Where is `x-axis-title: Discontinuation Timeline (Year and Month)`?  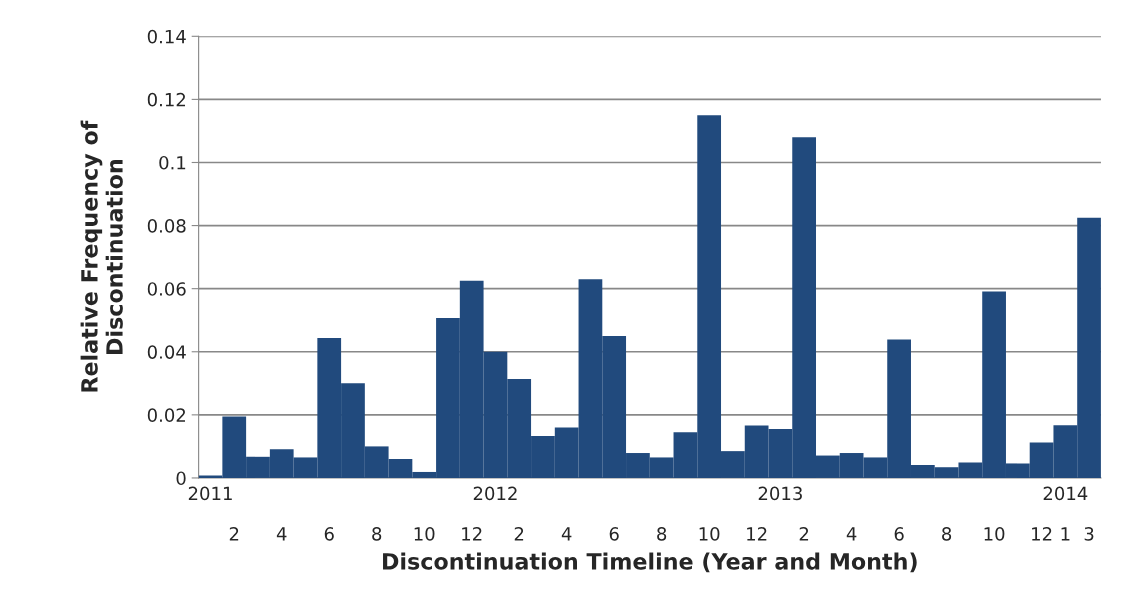
x-axis-title: Discontinuation Timeline (Year and Month) is located at coordinates (650, 562).